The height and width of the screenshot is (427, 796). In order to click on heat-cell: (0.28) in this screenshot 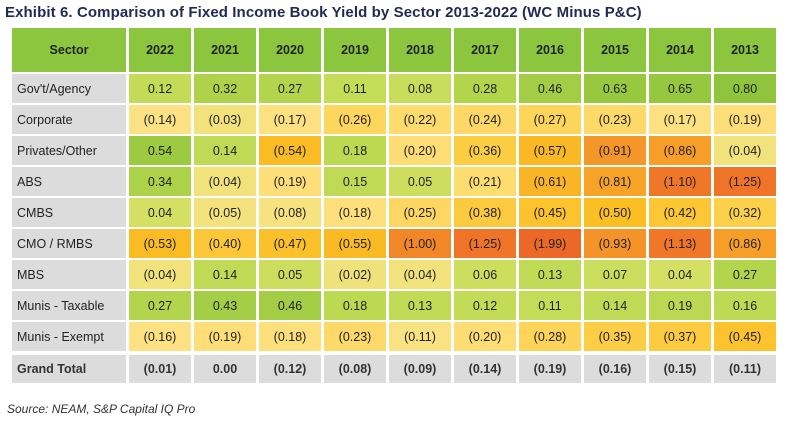, I will do `click(550, 335)`.